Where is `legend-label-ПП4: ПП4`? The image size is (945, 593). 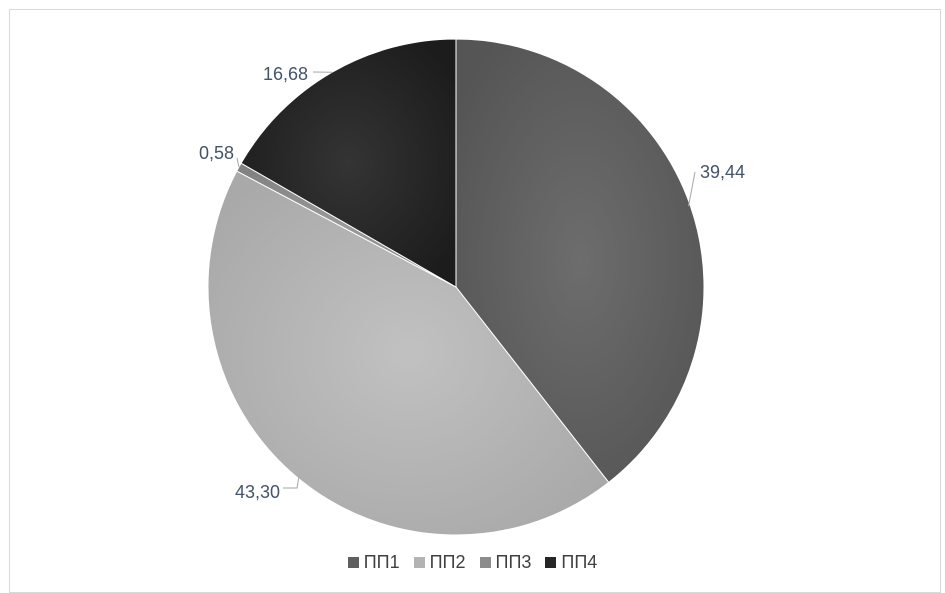 legend-label-ПП4: ПП4 is located at coordinates (579, 562).